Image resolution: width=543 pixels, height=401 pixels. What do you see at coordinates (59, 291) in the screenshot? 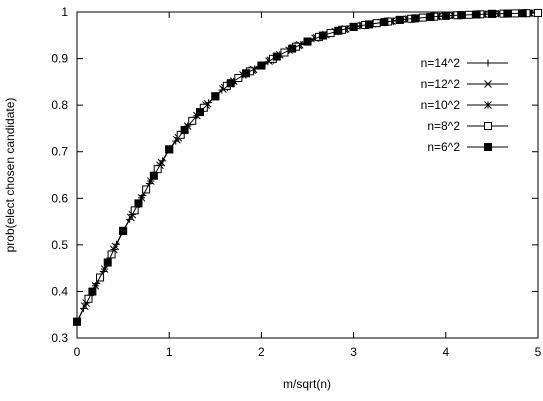
I see `y-tick-label: 0.4` at bounding box center [59, 291].